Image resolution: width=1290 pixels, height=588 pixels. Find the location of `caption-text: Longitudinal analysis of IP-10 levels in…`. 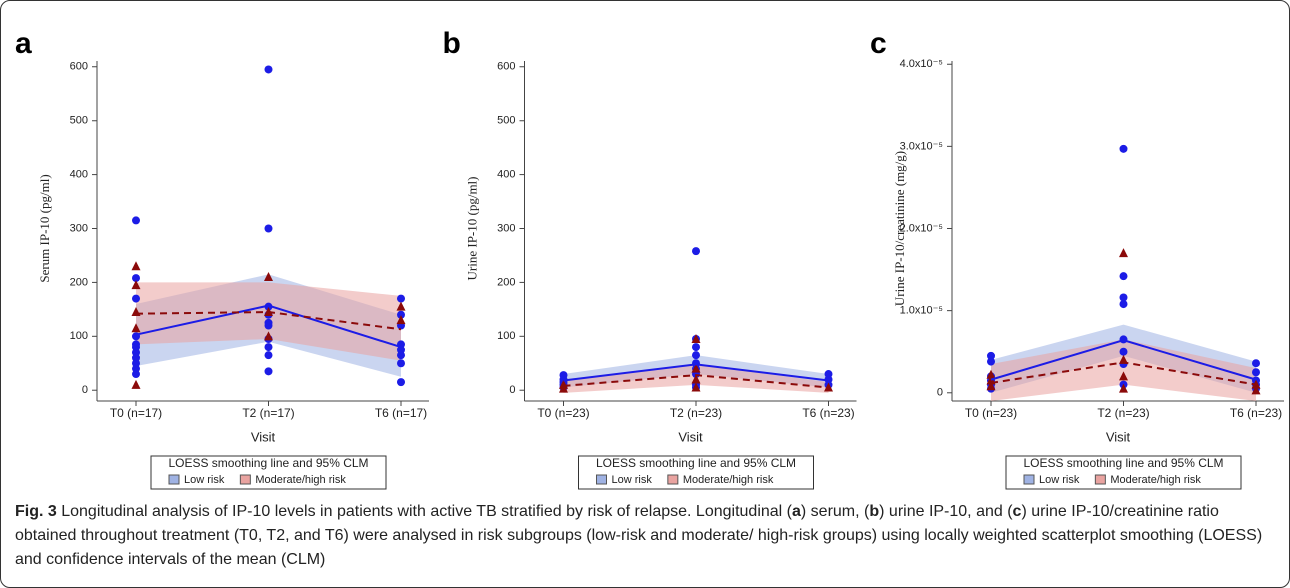

caption-text: Longitudinal analysis of IP-10 levels in… is located at coordinates (426, 511).